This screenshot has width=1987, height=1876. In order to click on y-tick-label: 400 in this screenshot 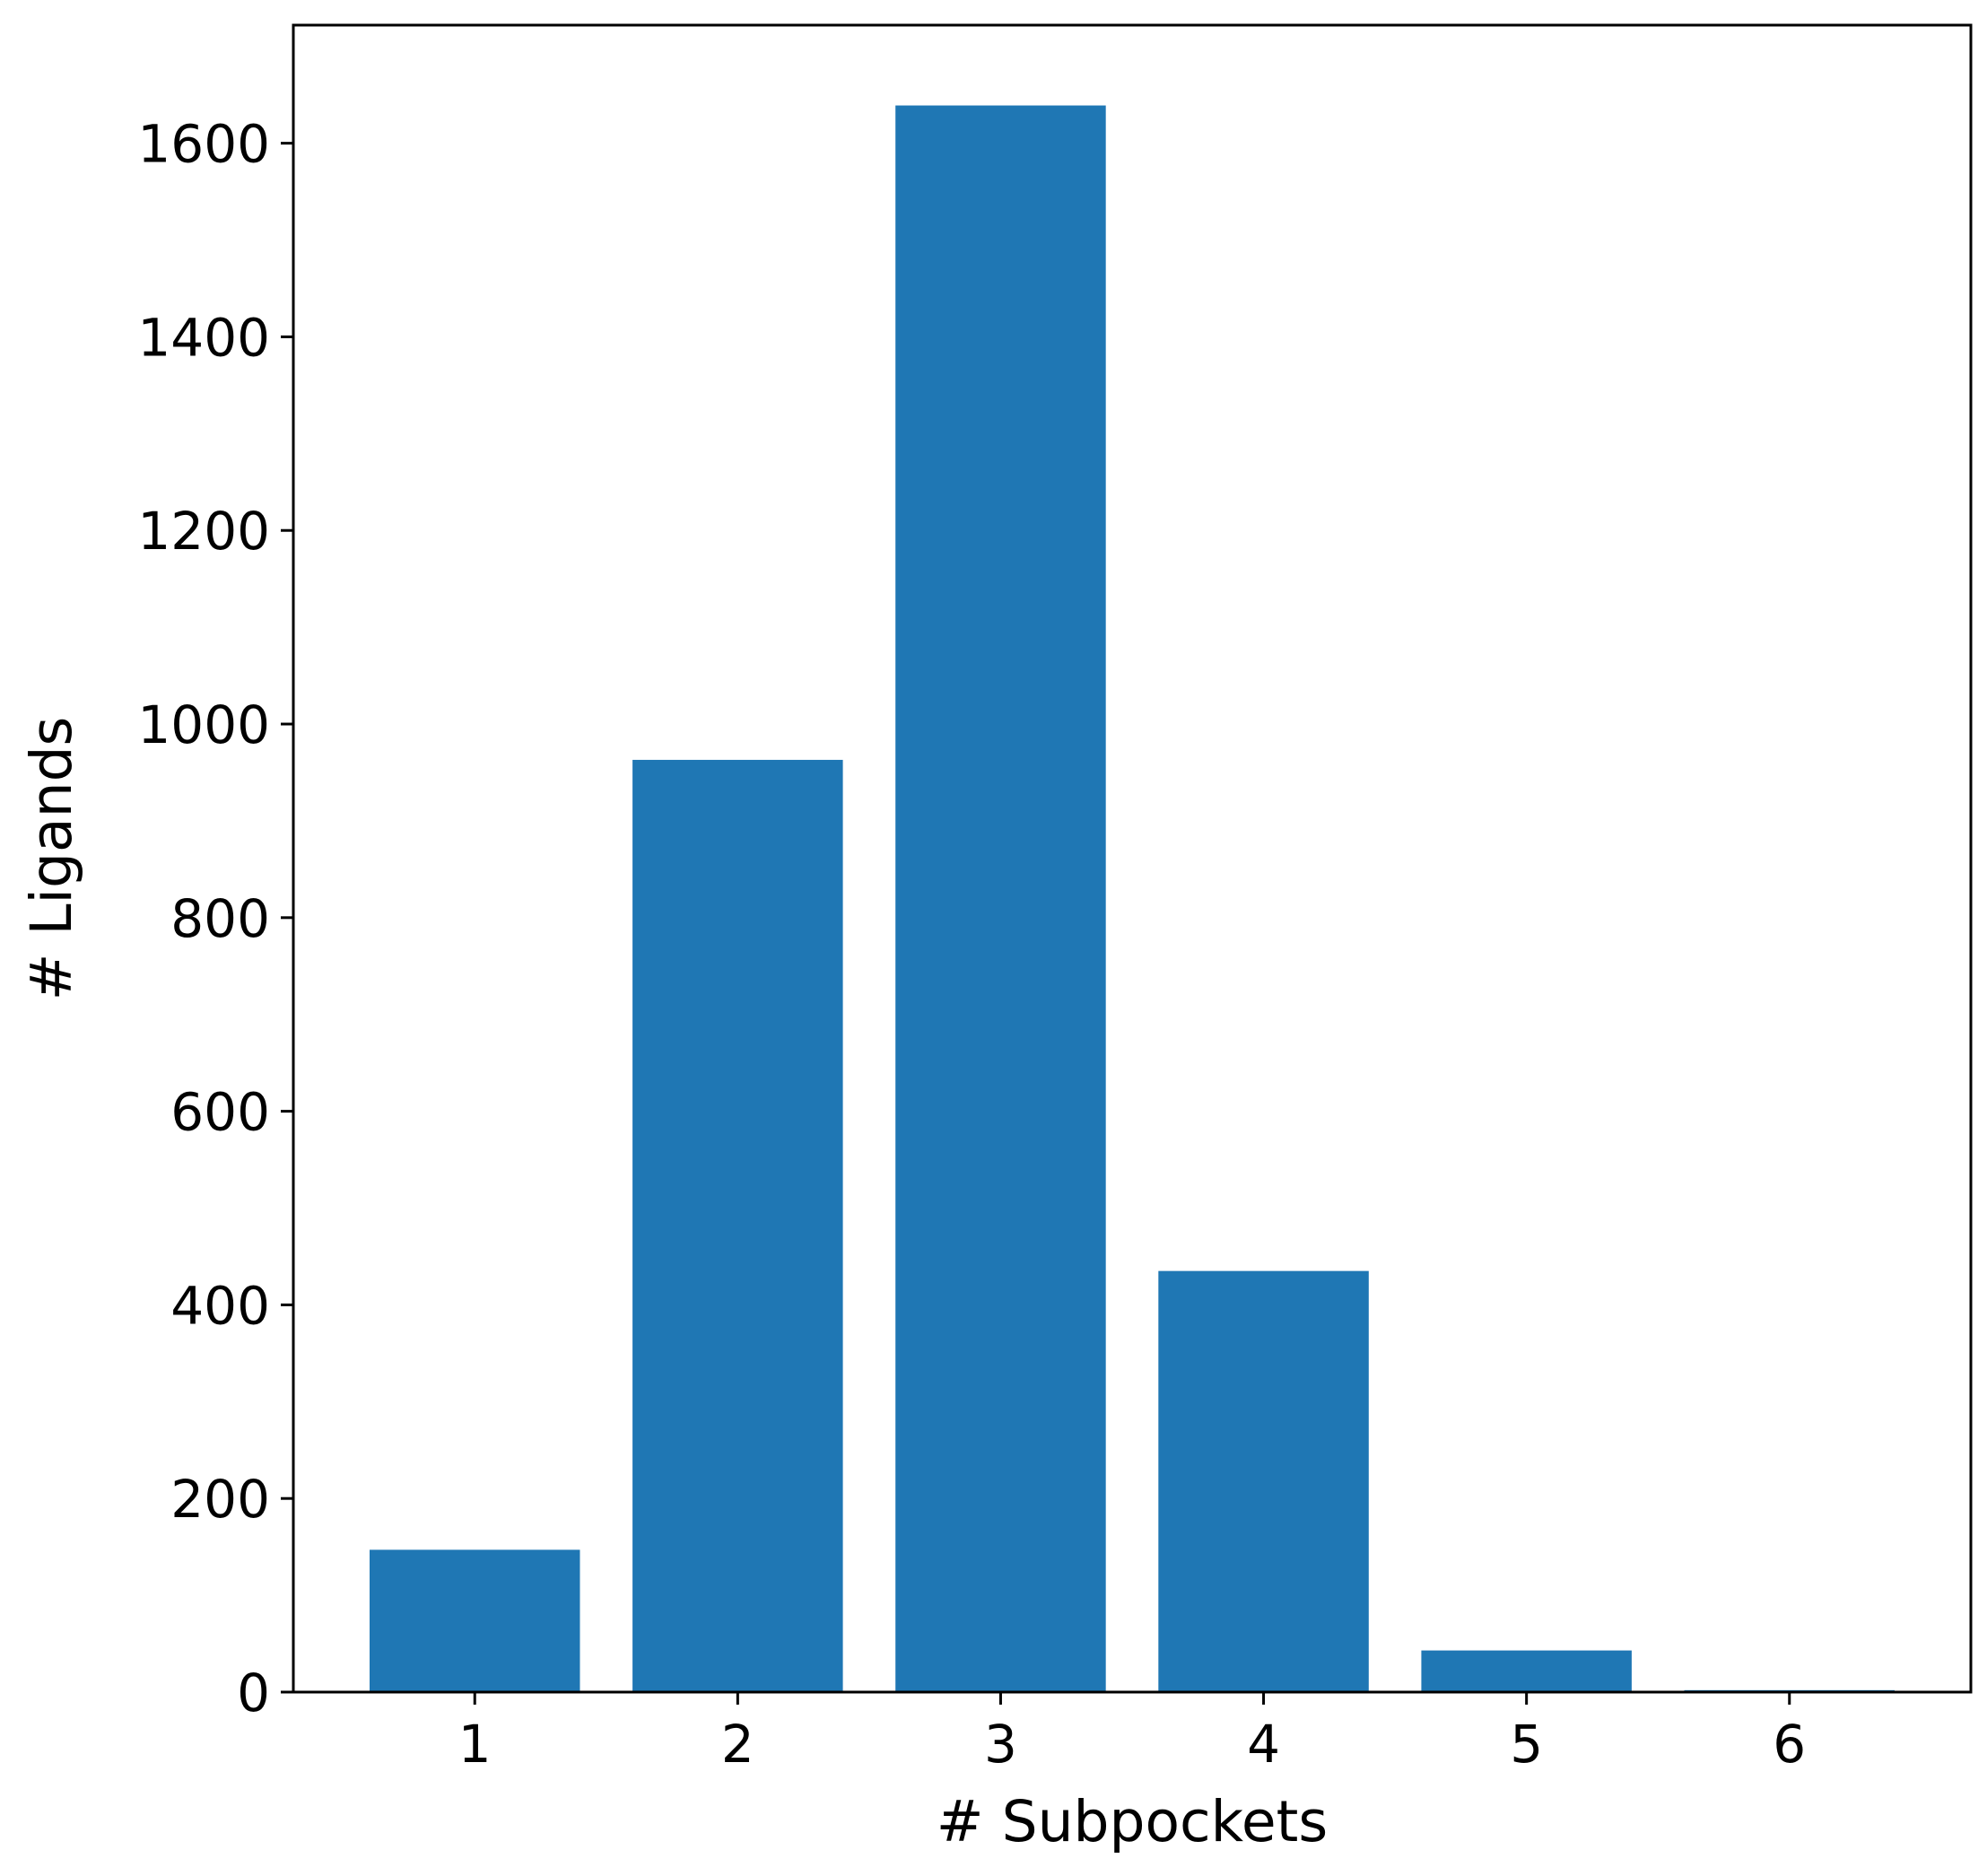, I will do `click(220, 1305)`.